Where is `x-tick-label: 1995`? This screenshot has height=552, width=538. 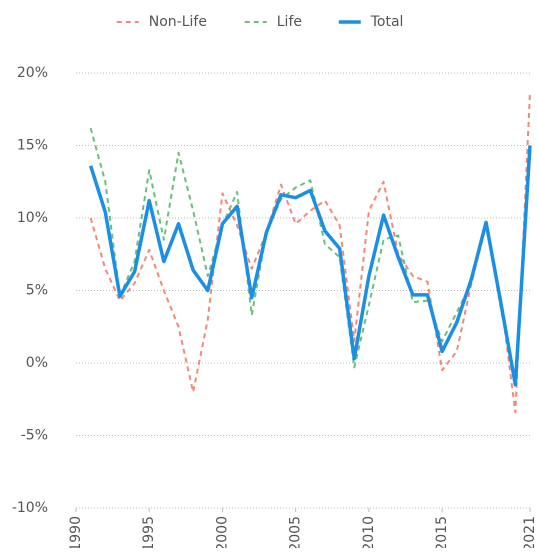
x-tick-label: 1995 is located at coordinates (149, 532).